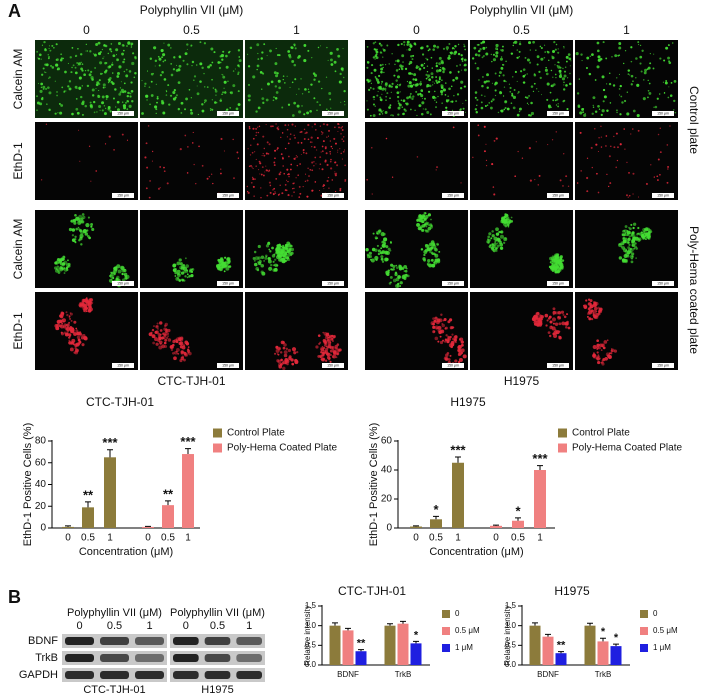 The height and width of the screenshot is (696, 705). What do you see at coordinates (348, 674) in the screenshot?
I see `x-tick-label: BDNF` at bounding box center [348, 674].